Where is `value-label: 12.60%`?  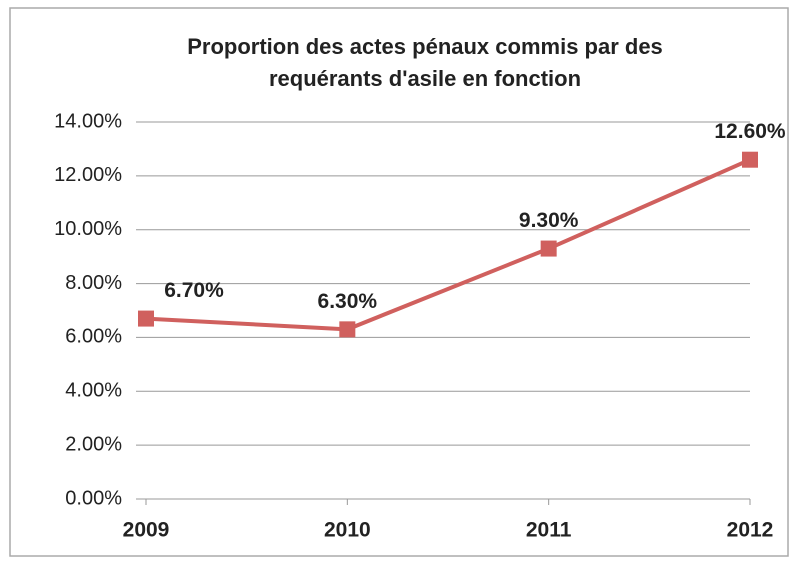
value-label: 12.60% is located at coordinates (750, 131).